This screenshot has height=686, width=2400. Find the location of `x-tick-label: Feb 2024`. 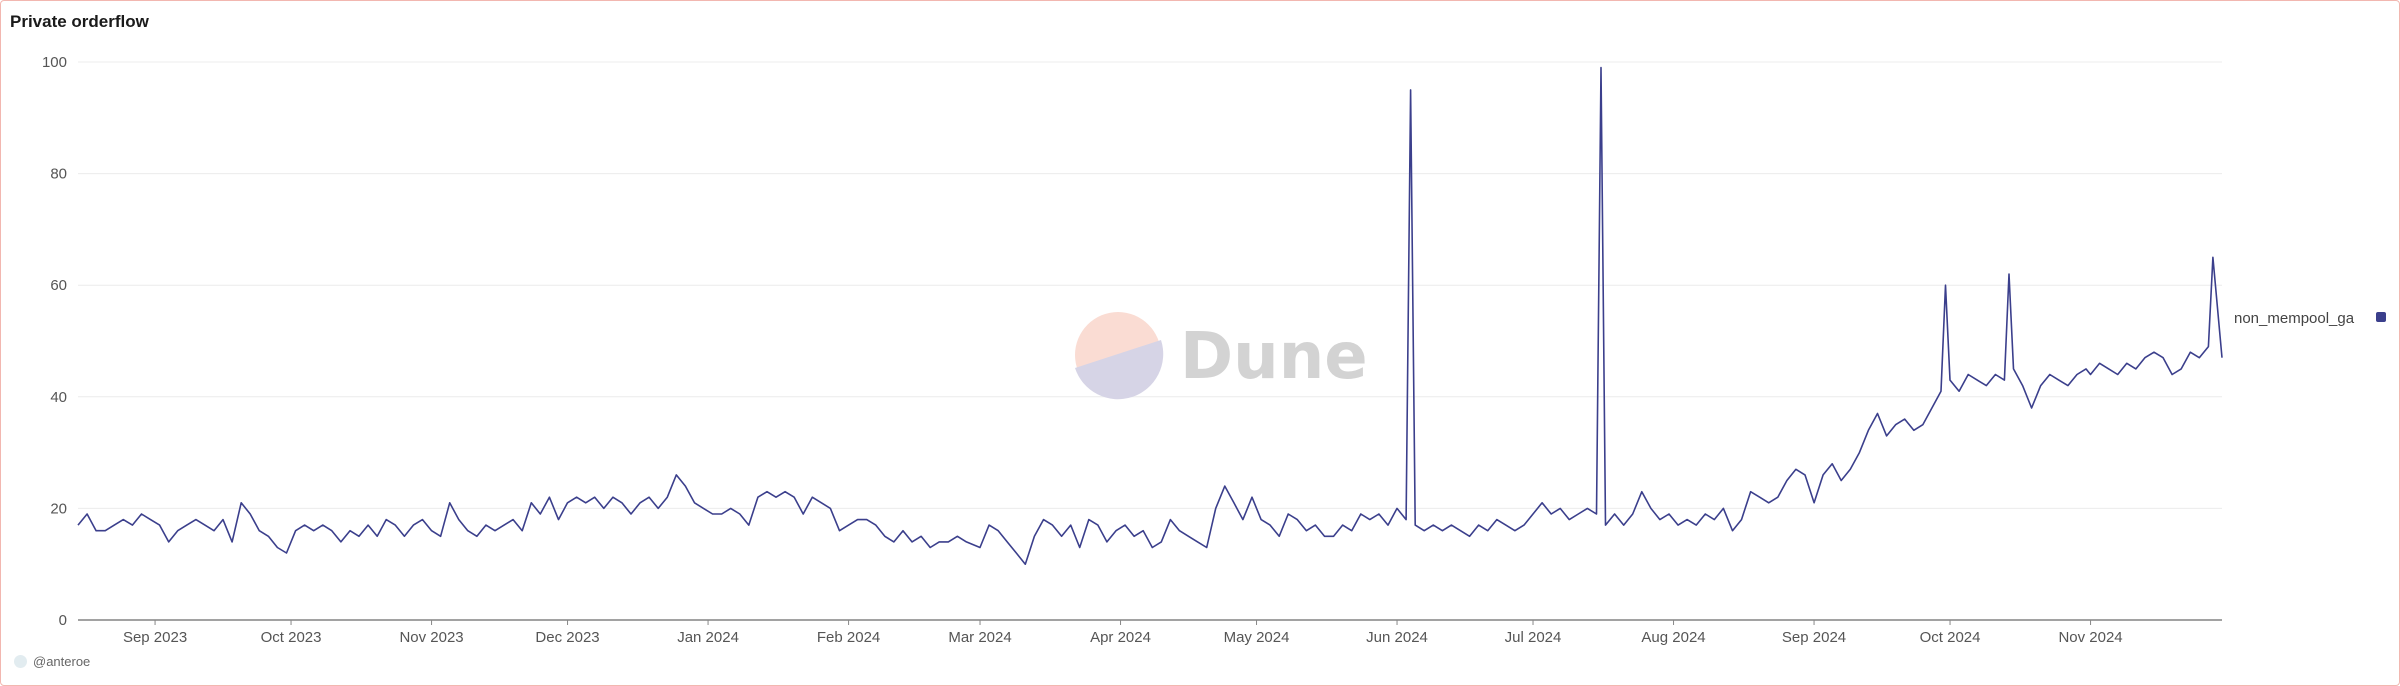

x-tick-label: Feb 2024 is located at coordinates (848, 637).